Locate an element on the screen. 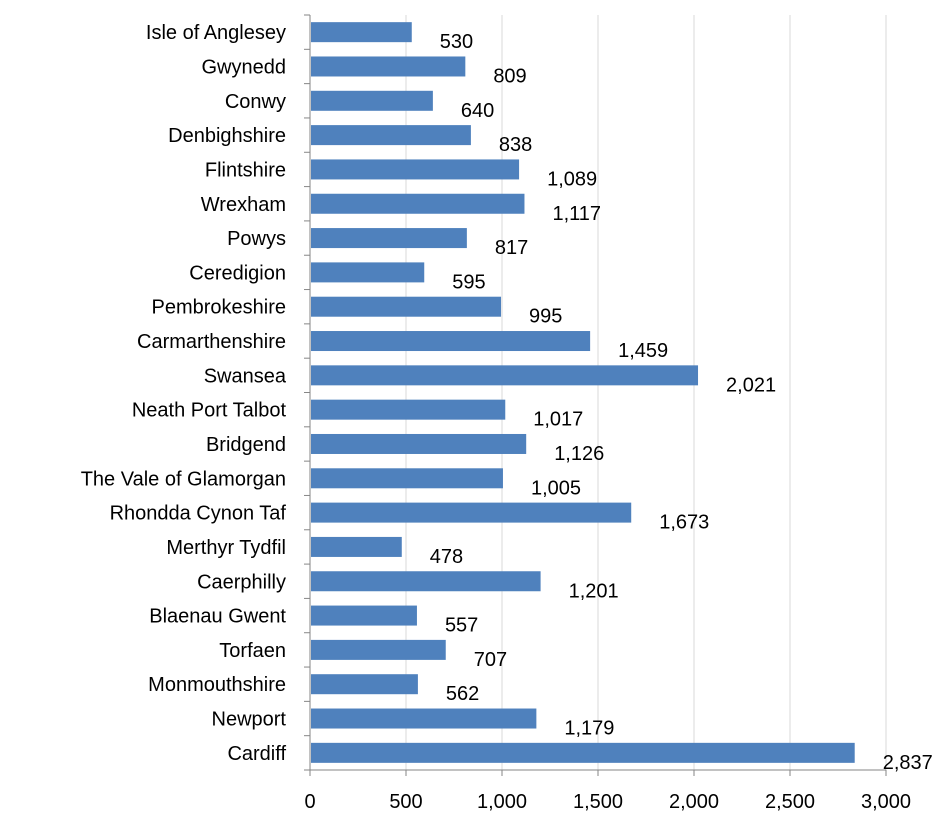 This screenshot has height=826, width=946. data-label: 1,089 is located at coordinates (572, 179).